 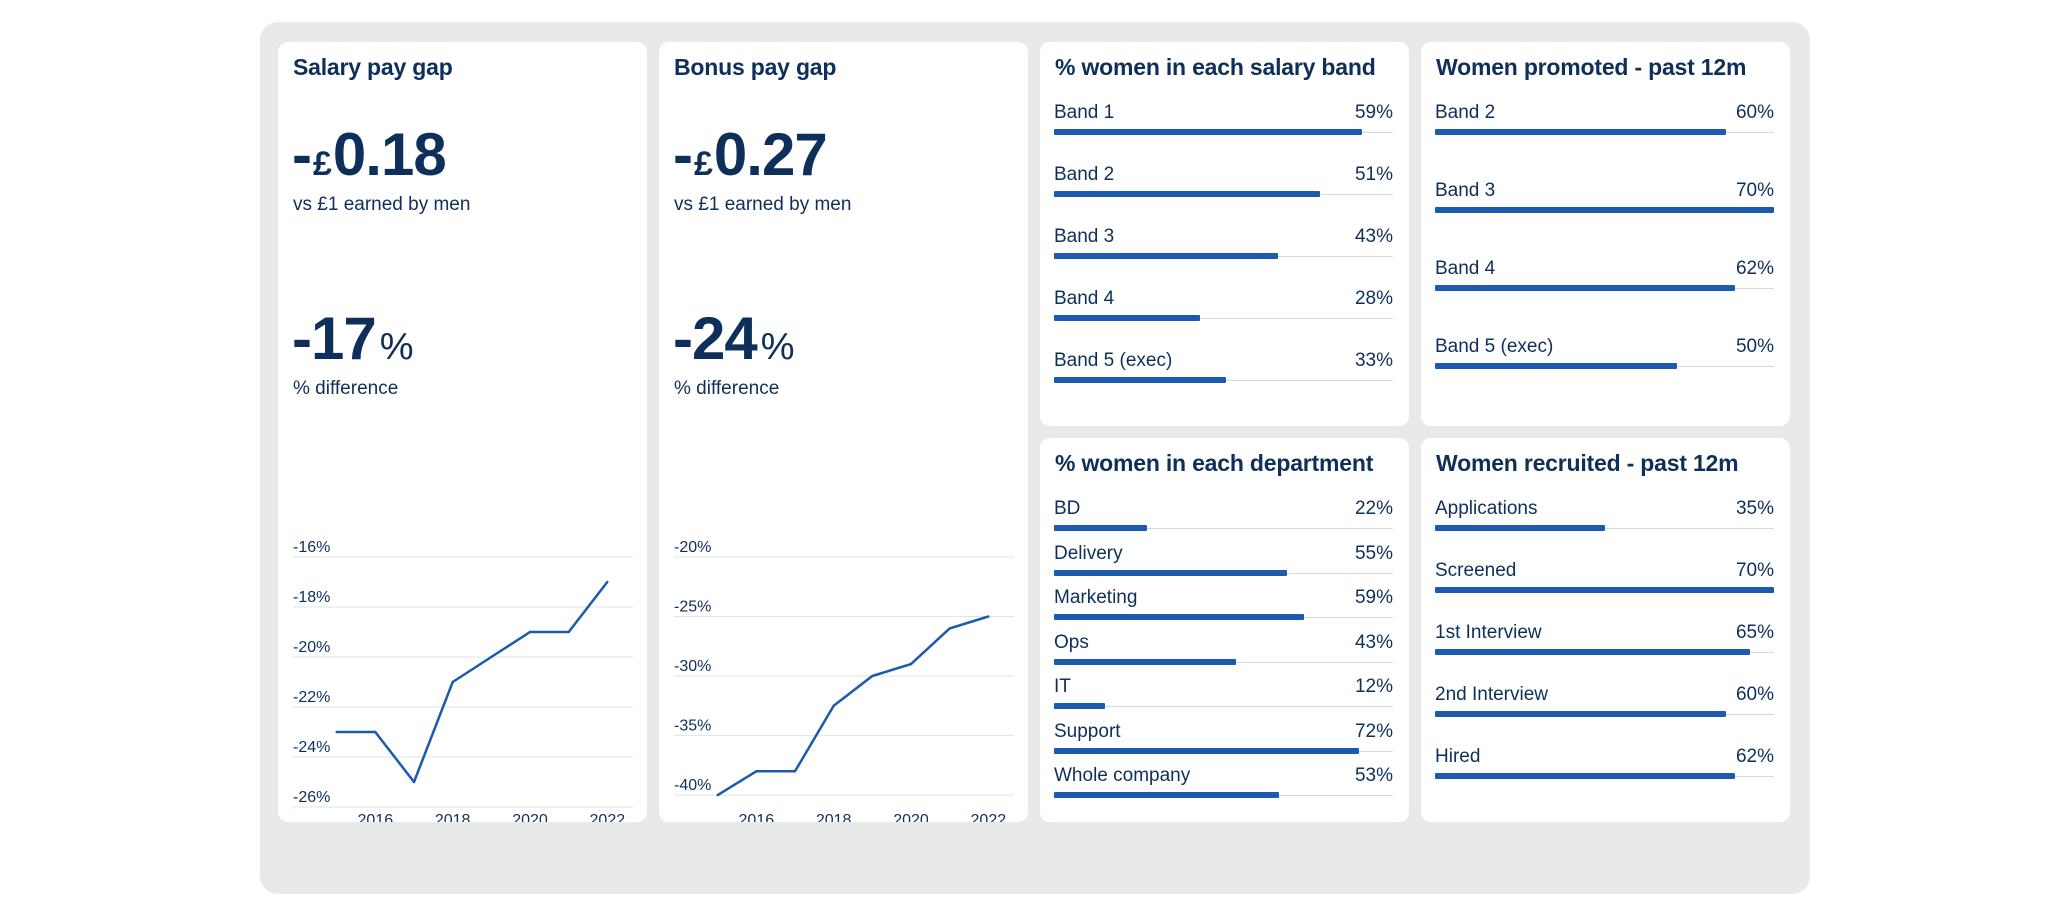 What do you see at coordinates (1373, 775) in the screenshot?
I see `bar-value-label: 53%` at bounding box center [1373, 775].